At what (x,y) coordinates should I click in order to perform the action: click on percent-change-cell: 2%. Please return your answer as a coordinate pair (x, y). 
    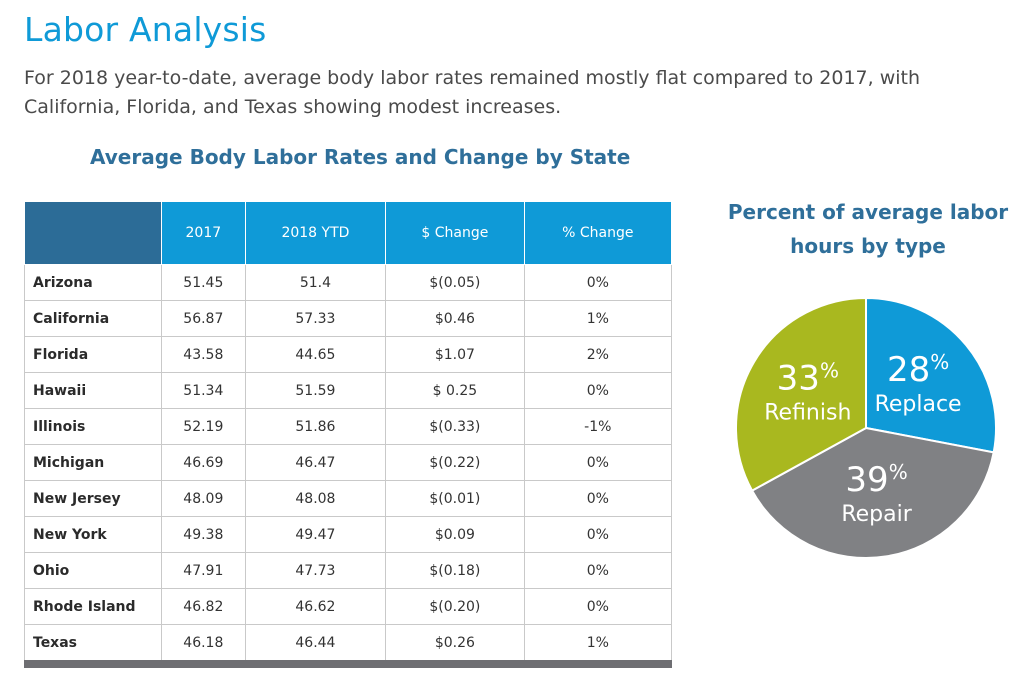
    Looking at the image, I should click on (598, 354).